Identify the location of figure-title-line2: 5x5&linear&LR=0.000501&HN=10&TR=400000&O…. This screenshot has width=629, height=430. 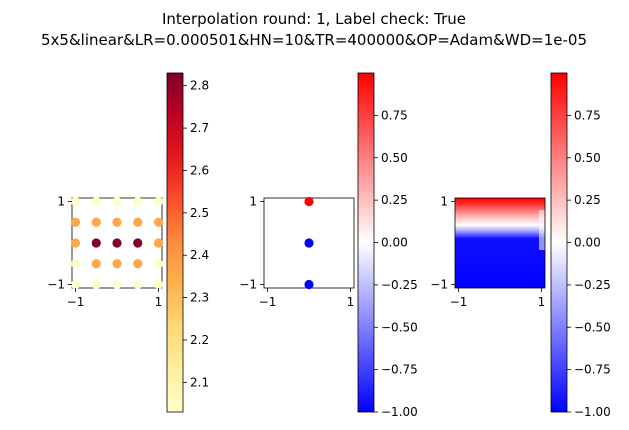
(314, 40).